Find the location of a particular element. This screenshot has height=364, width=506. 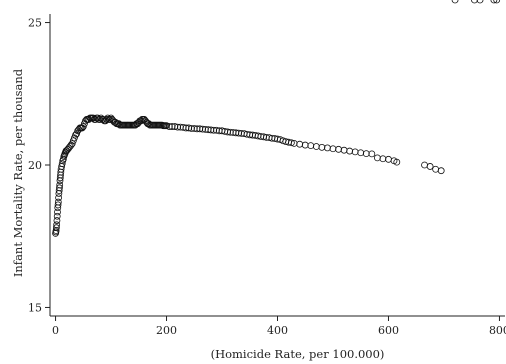

x-tick-label: 0 is located at coordinates (55, 330).